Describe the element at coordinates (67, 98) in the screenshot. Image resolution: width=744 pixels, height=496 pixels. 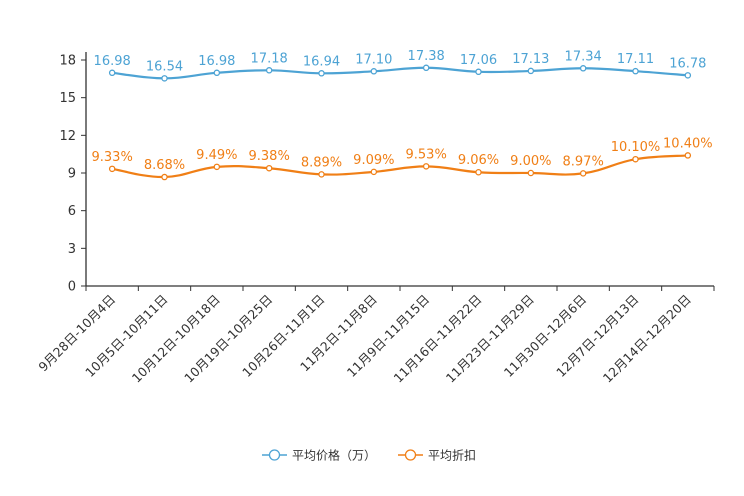
I see `y-tick-label: 15` at that location.